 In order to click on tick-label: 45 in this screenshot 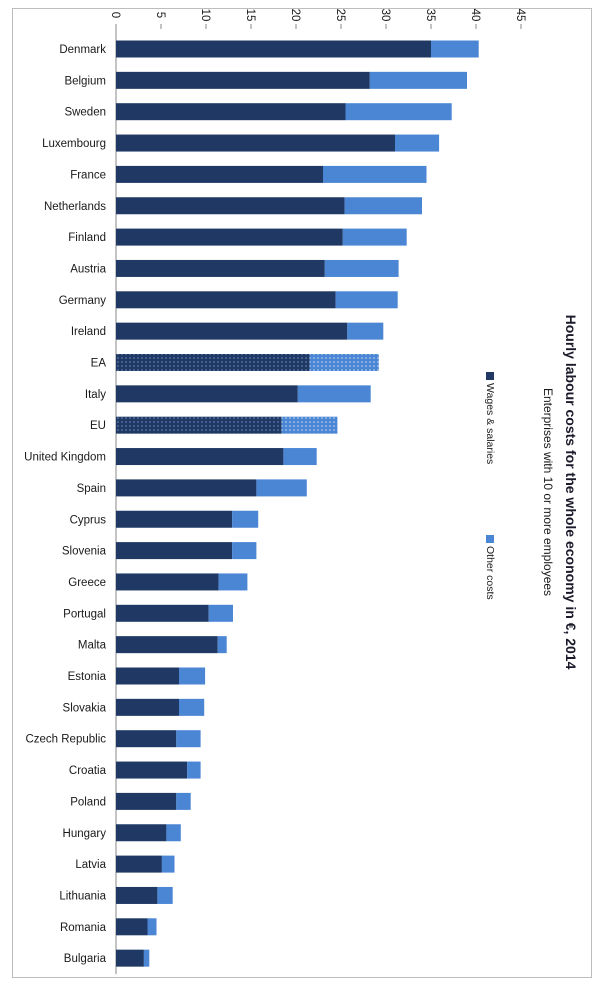, I will do `click(520, 15)`.